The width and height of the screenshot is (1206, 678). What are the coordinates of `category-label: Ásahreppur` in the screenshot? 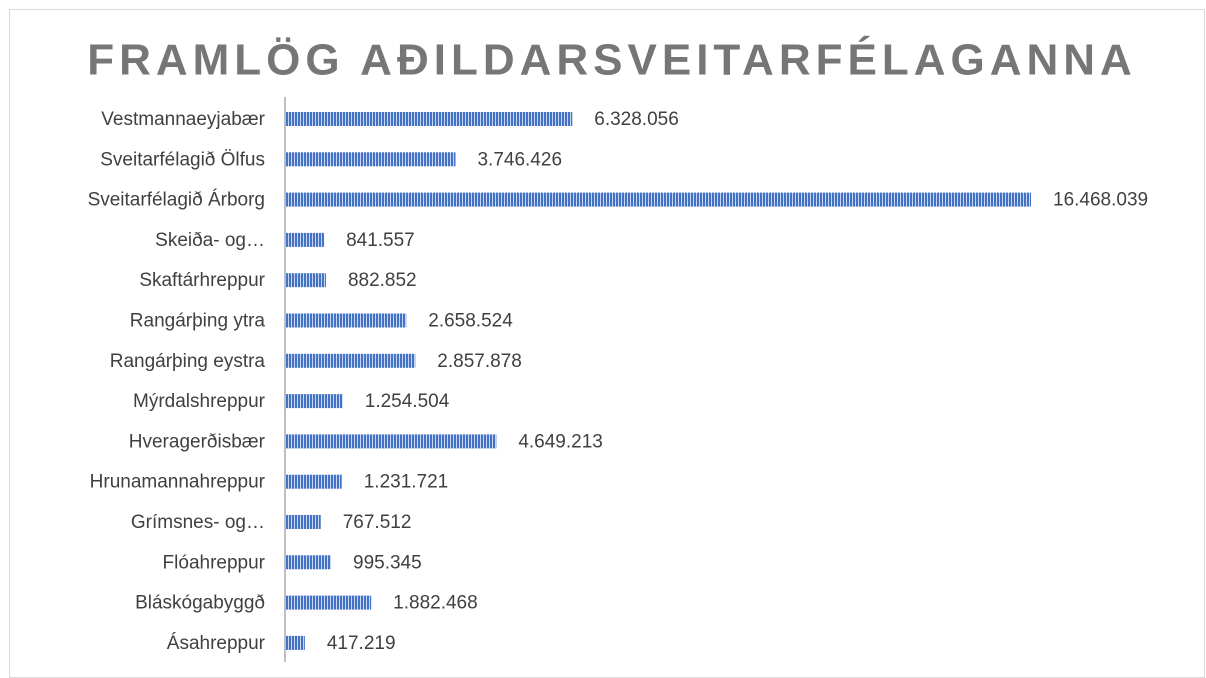 It's located at (216, 643).